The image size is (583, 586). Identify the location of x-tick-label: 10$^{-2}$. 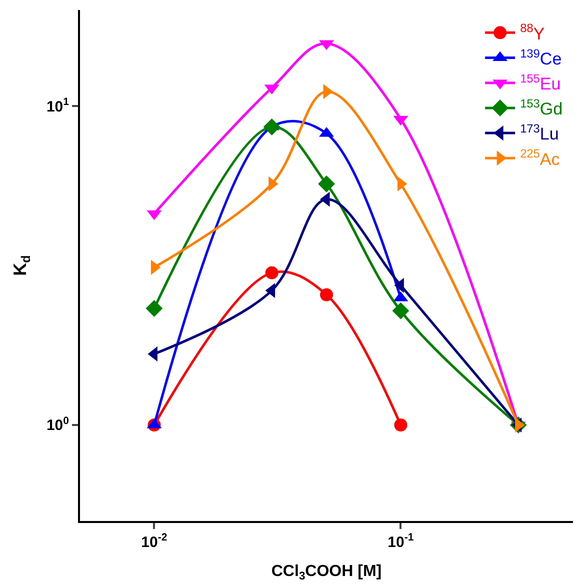
(154, 541).